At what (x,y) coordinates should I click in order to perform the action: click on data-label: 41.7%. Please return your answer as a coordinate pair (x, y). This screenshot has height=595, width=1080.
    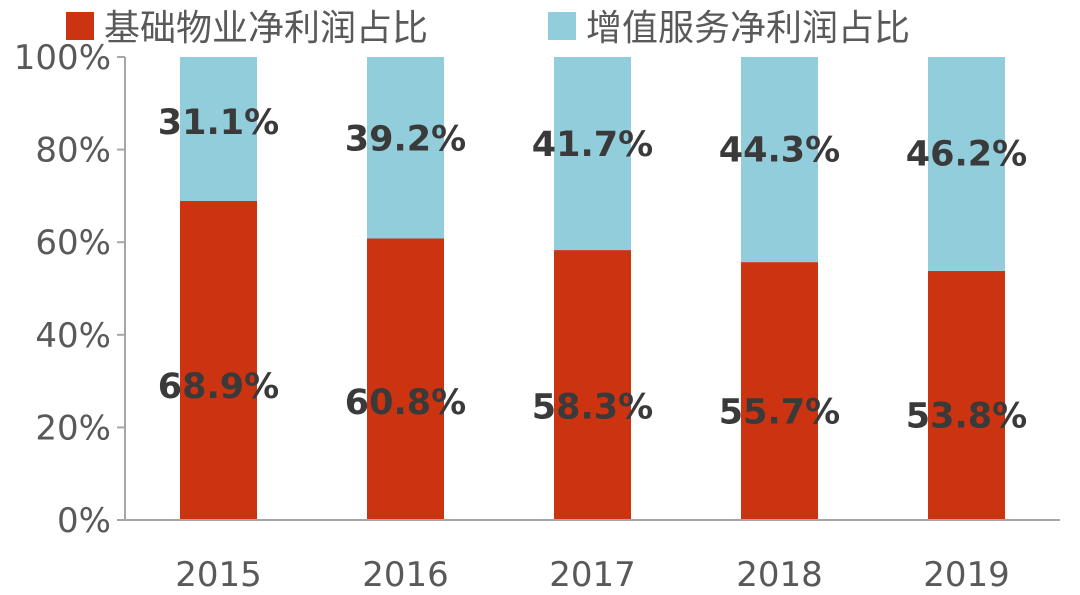
    Looking at the image, I should click on (592, 145).